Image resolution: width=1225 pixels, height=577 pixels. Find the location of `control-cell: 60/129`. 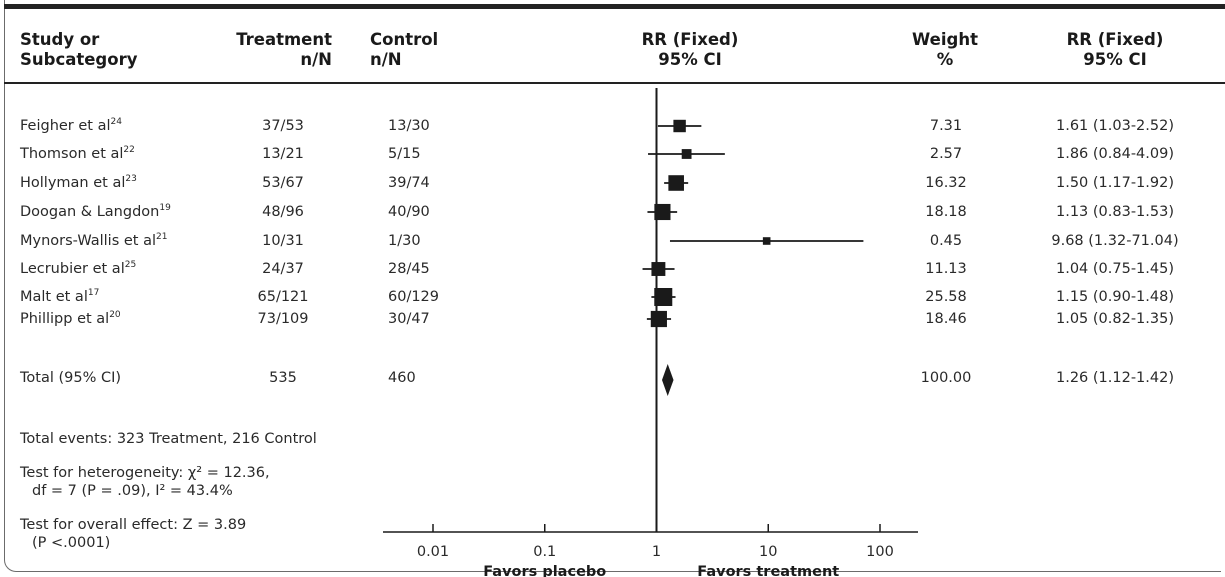

control-cell: 60/129 is located at coordinates (414, 297).